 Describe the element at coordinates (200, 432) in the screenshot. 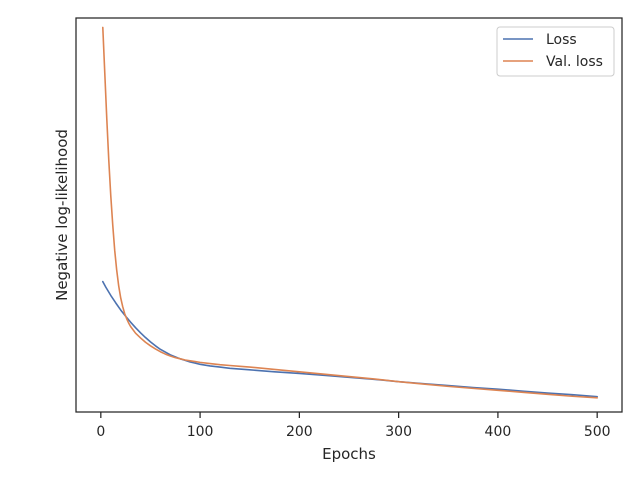

I see `x-tick-label: 100` at that location.